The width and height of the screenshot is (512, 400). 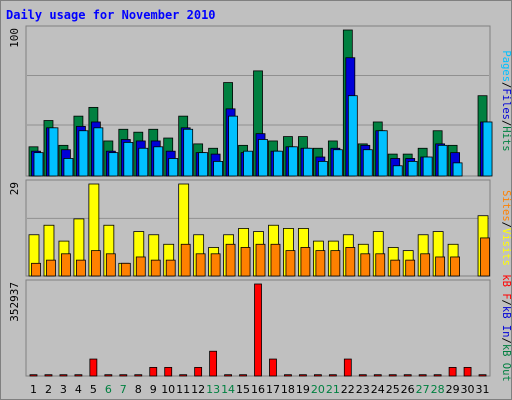 I want to click on x-tick-label-day-16: 16, so click(x=258, y=389).